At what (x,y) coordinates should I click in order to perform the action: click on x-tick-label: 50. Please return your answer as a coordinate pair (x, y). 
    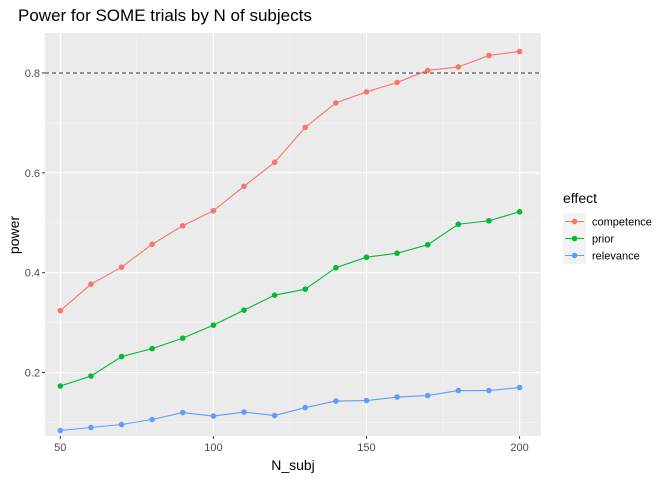
    Looking at the image, I should click on (60, 448).